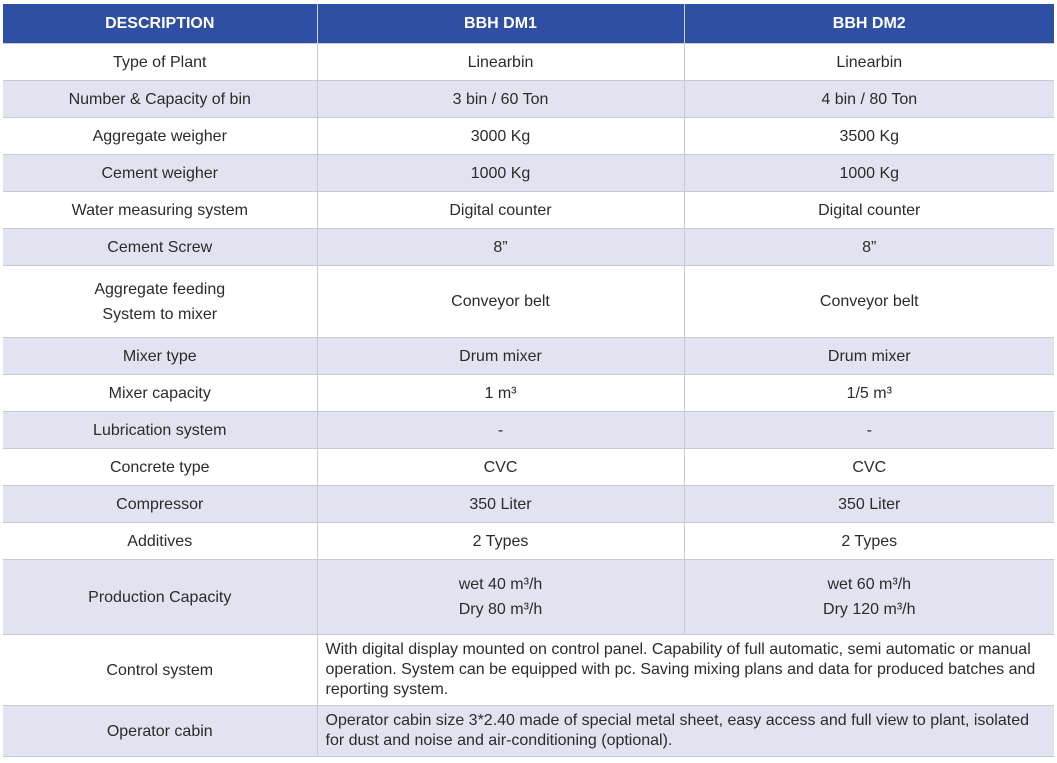  Describe the element at coordinates (500, 584) in the screenshot. I see `production-wet-dm1: wet 40 m³/h` at that location.